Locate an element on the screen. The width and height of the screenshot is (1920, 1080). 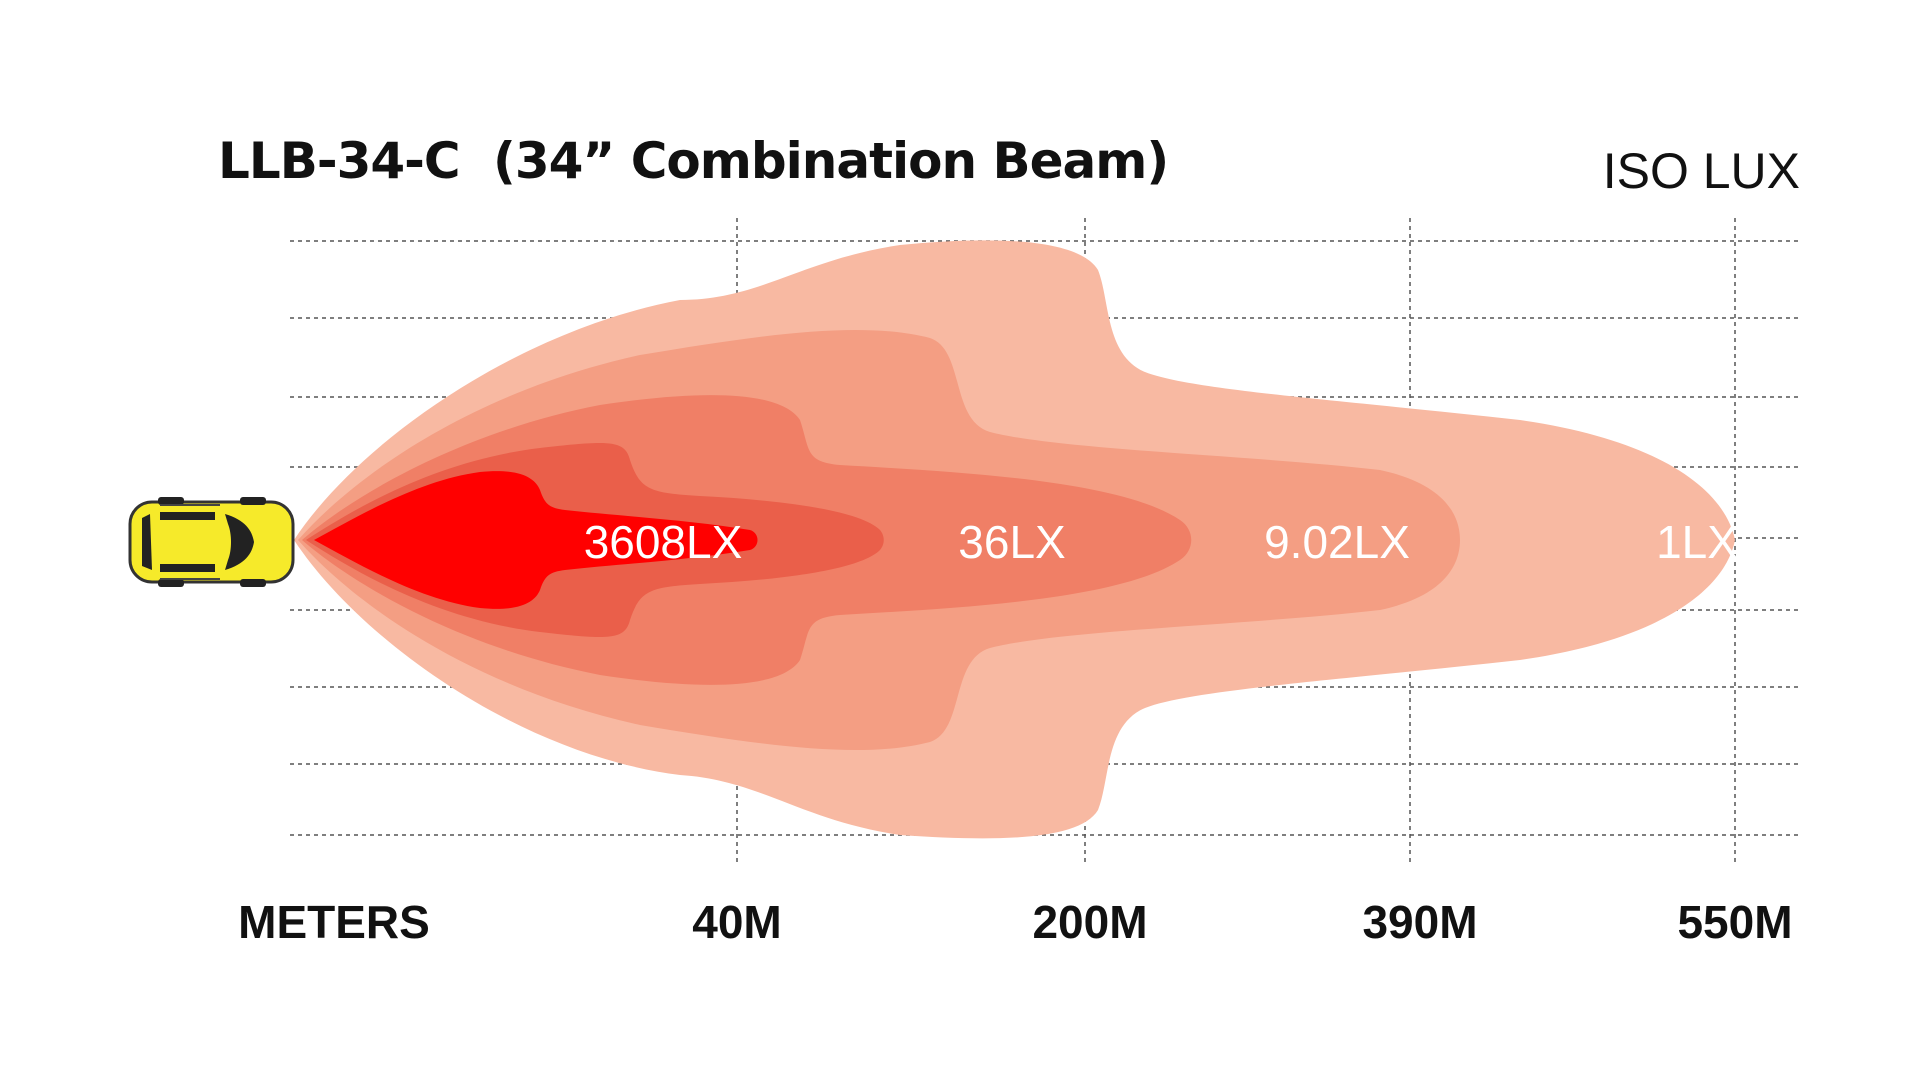
iso-lux-label: ISO LUX is located at coordinates (1701, 171).